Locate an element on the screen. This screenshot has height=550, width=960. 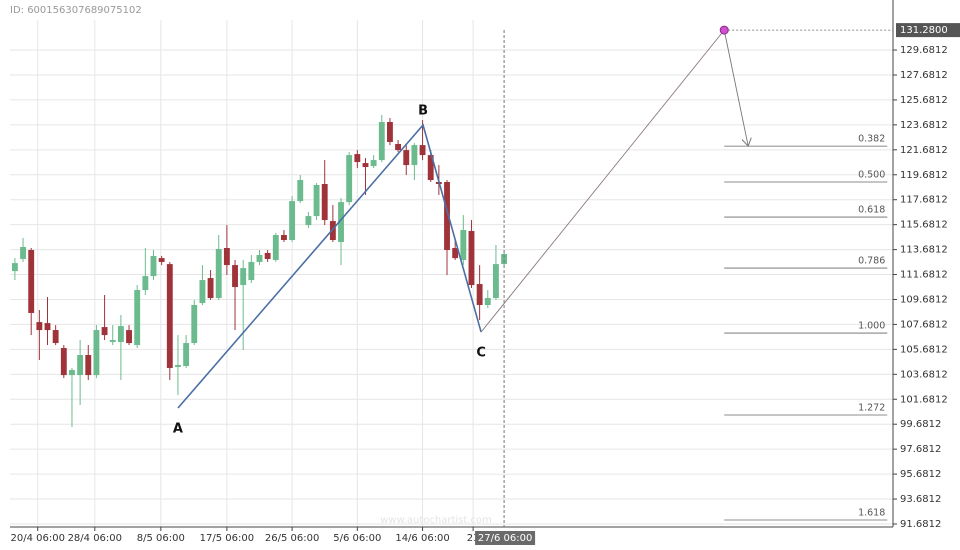
fib-label: 1.000 is located at coordinates (871, 326).